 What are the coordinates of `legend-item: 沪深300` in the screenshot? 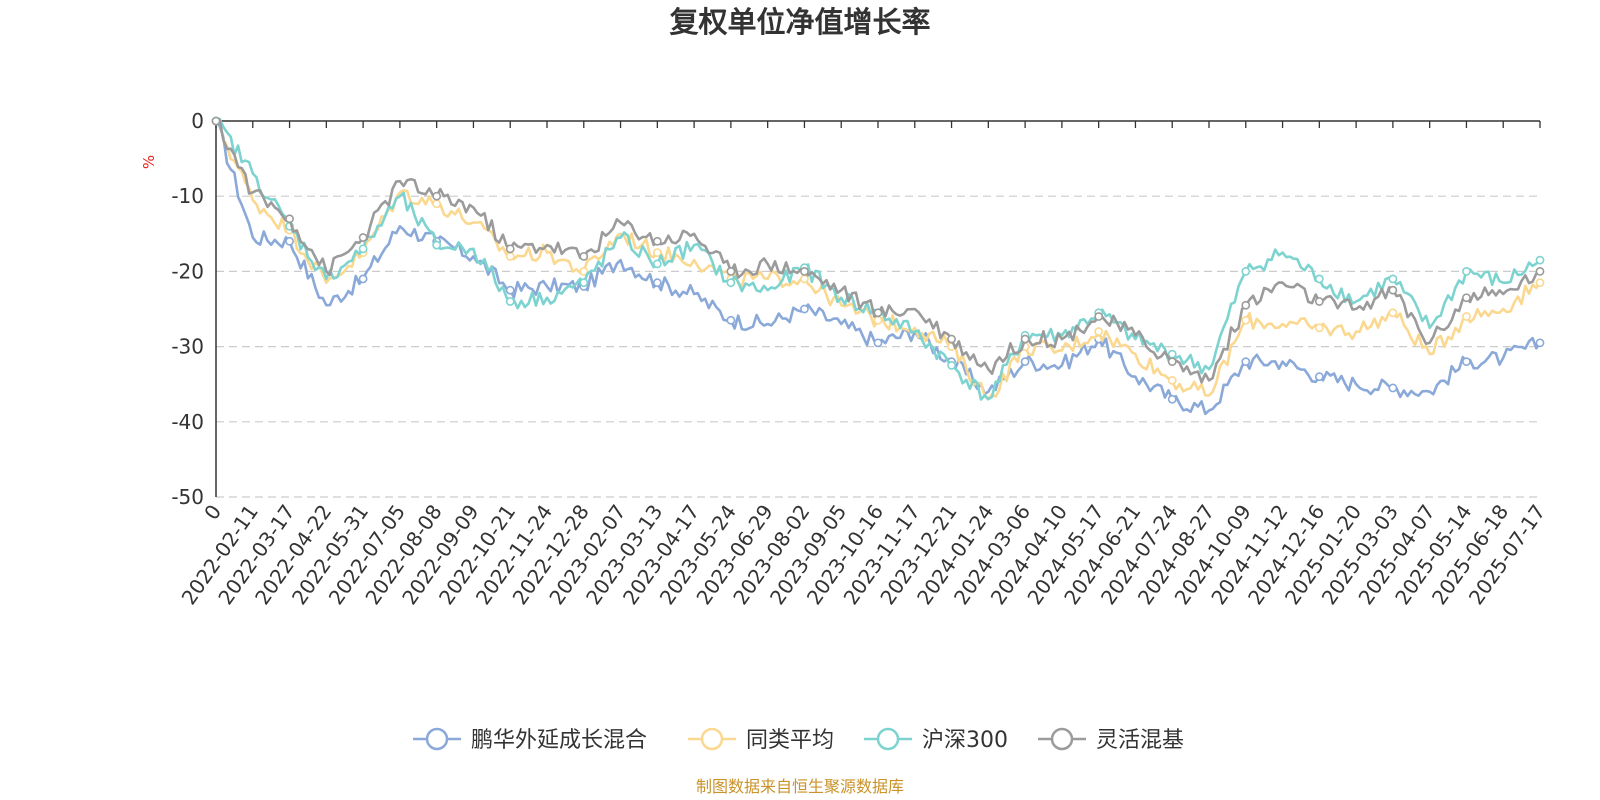 It's located at (936, 740).